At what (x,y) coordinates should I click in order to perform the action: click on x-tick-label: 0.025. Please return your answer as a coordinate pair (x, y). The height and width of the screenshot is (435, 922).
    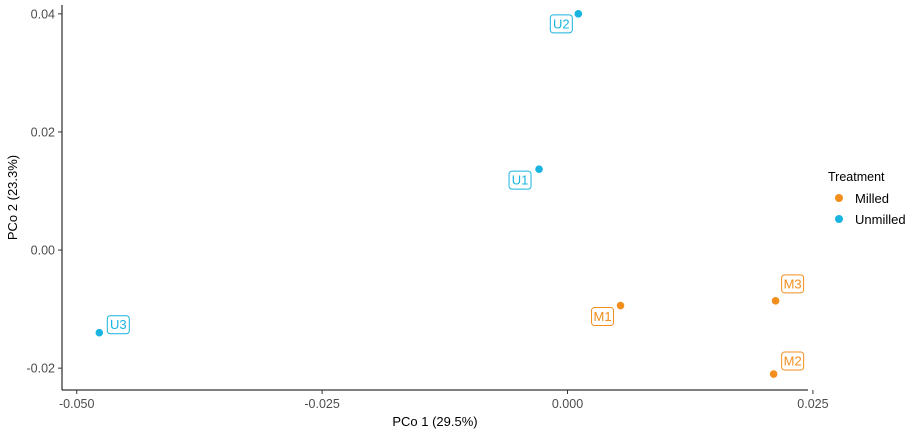
    Looking at the image, I should click on (812, 404).